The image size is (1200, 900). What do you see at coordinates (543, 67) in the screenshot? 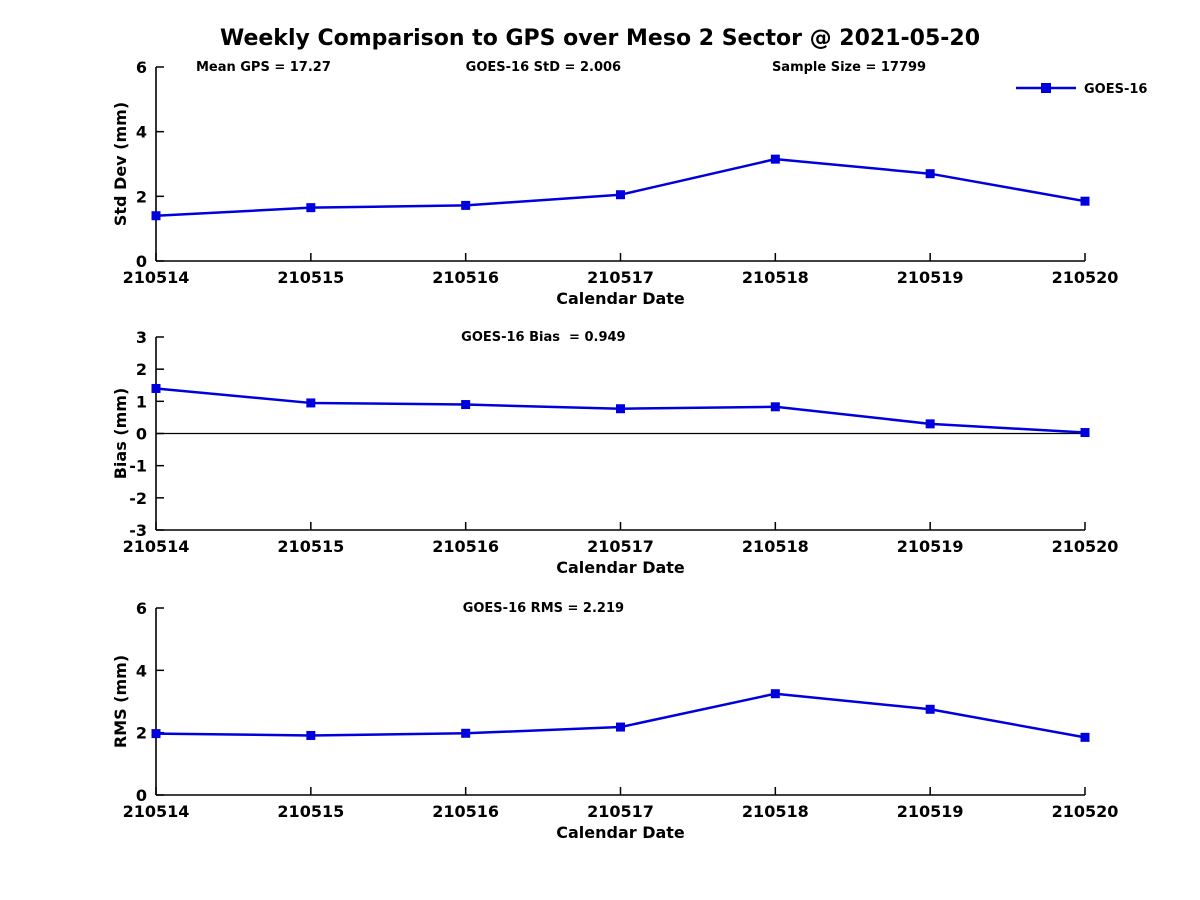
I see `annotation-text: GOES-16 StD = 2.006` at bounding box center [543, 67].